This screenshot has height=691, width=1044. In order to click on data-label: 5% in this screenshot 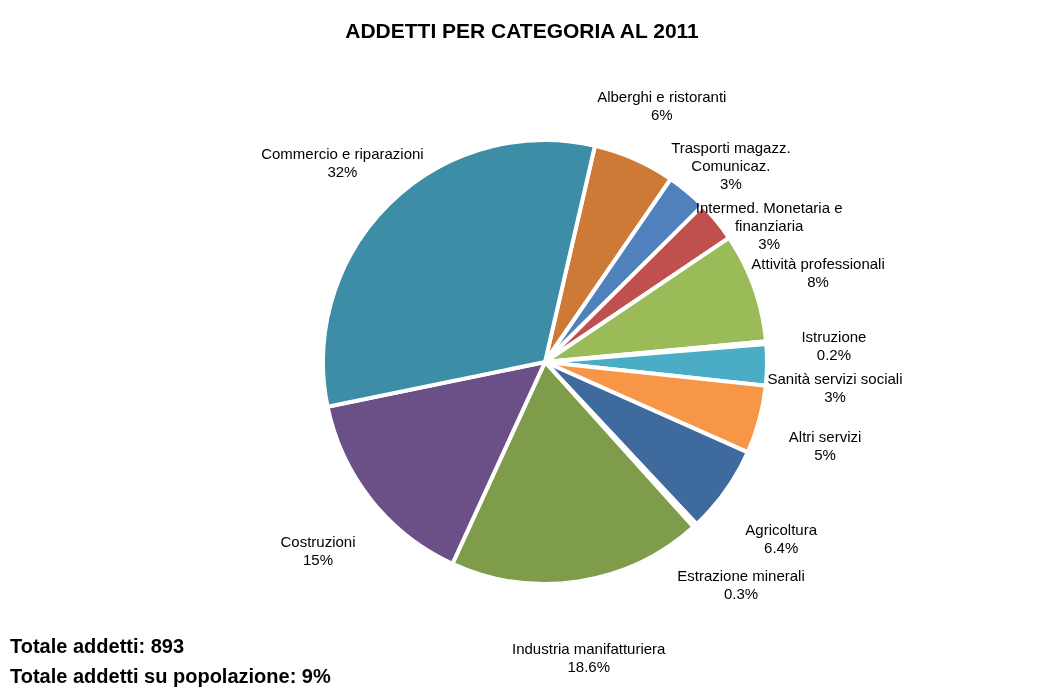, I will do `click(825, 455)`.